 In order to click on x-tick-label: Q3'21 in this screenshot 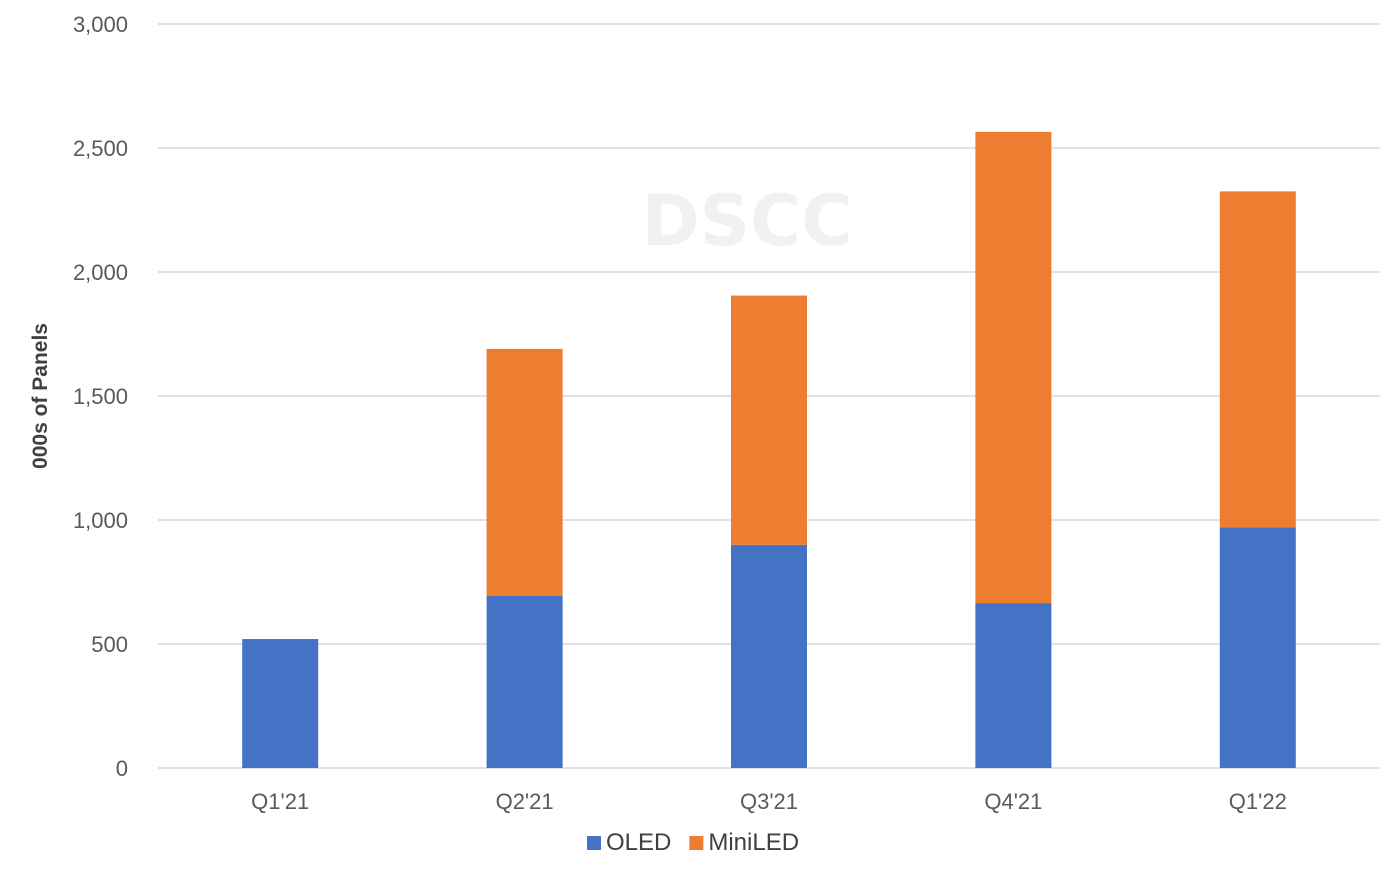, I will do `click(769, 801)`.